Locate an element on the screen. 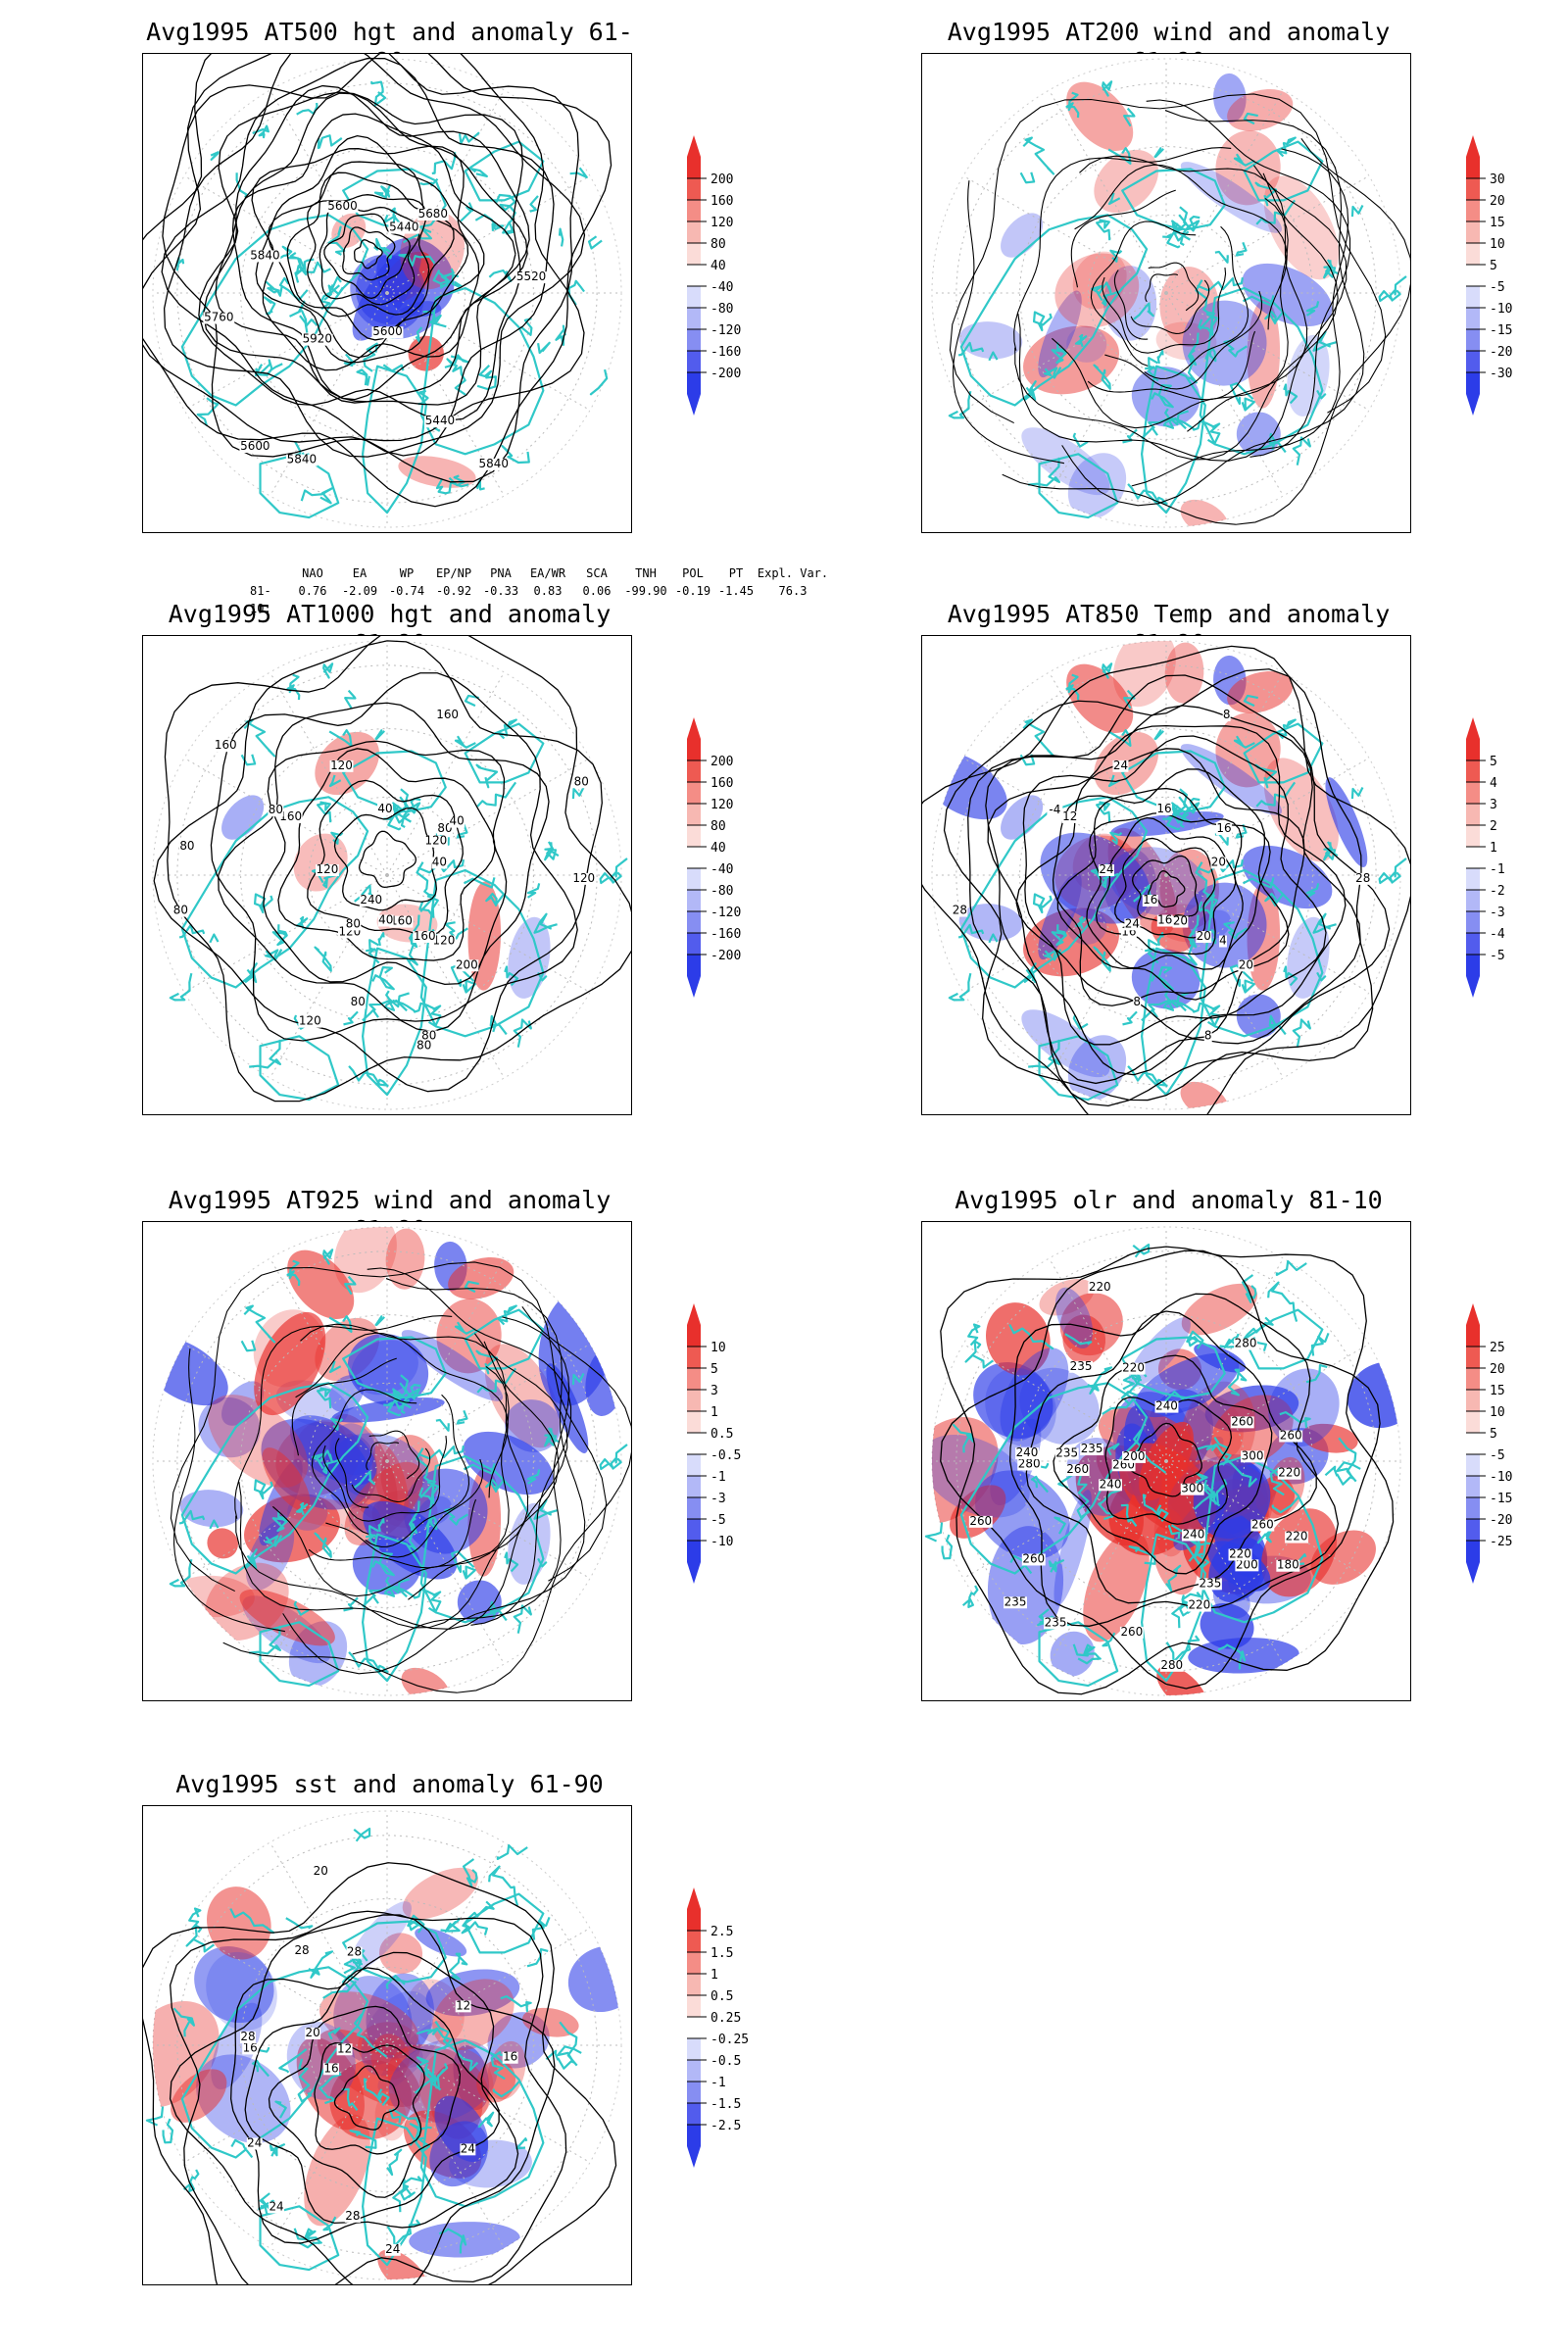  colorbar-label: -5 is located at coordinates (1497, 287).